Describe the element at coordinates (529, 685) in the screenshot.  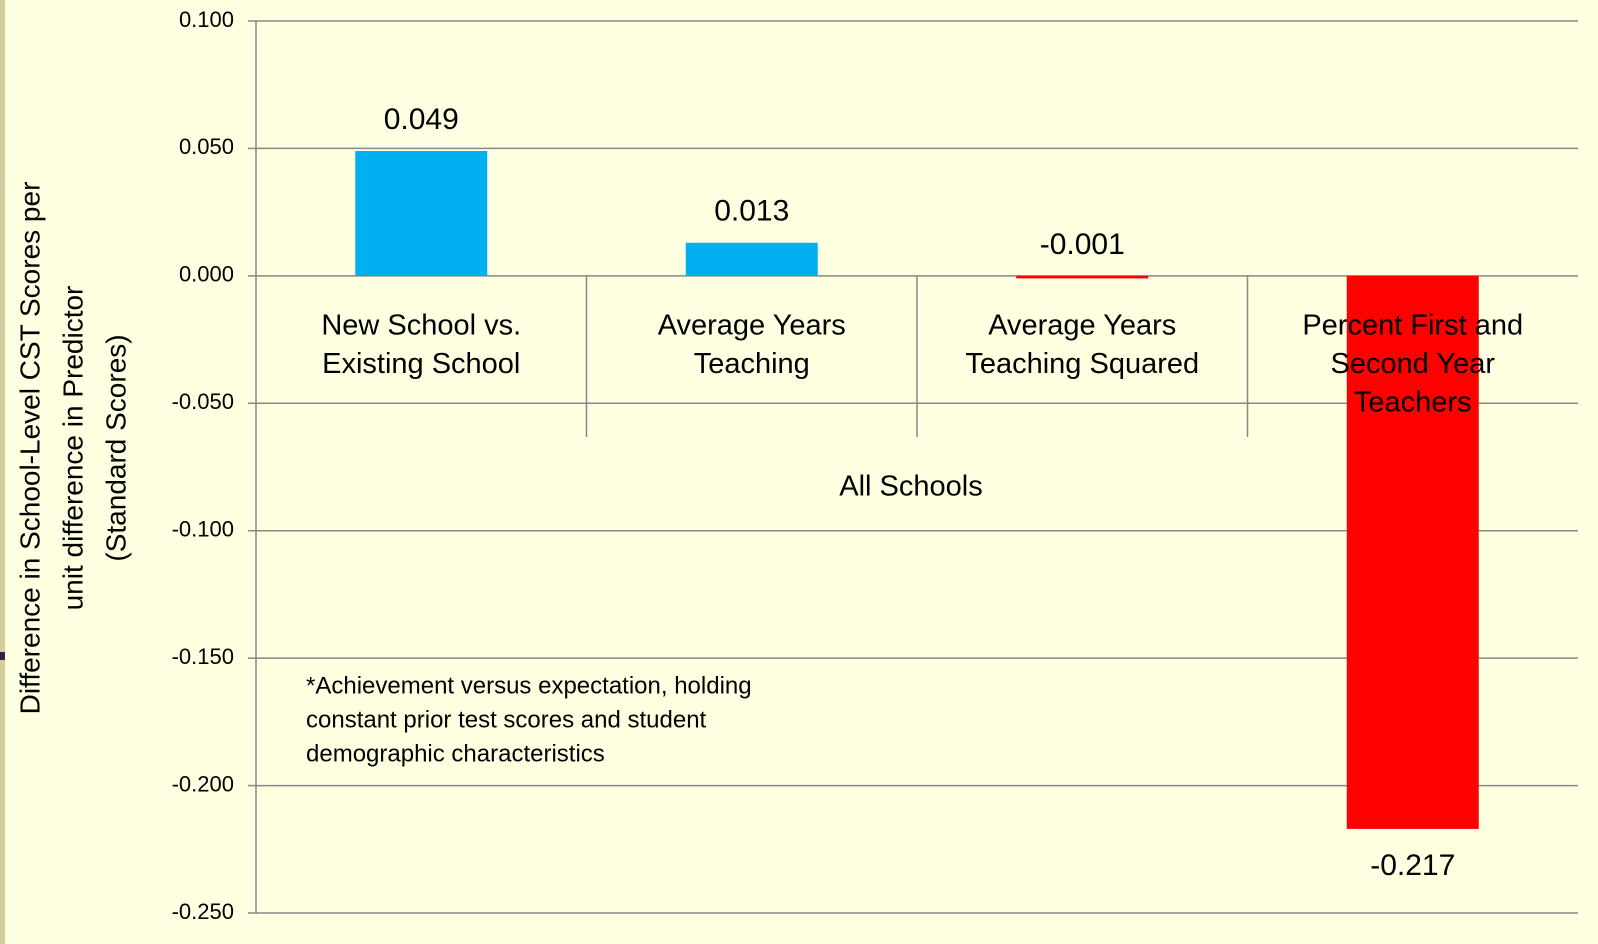
I see `annotation: *Achievement versus expectation, holding` at that location.